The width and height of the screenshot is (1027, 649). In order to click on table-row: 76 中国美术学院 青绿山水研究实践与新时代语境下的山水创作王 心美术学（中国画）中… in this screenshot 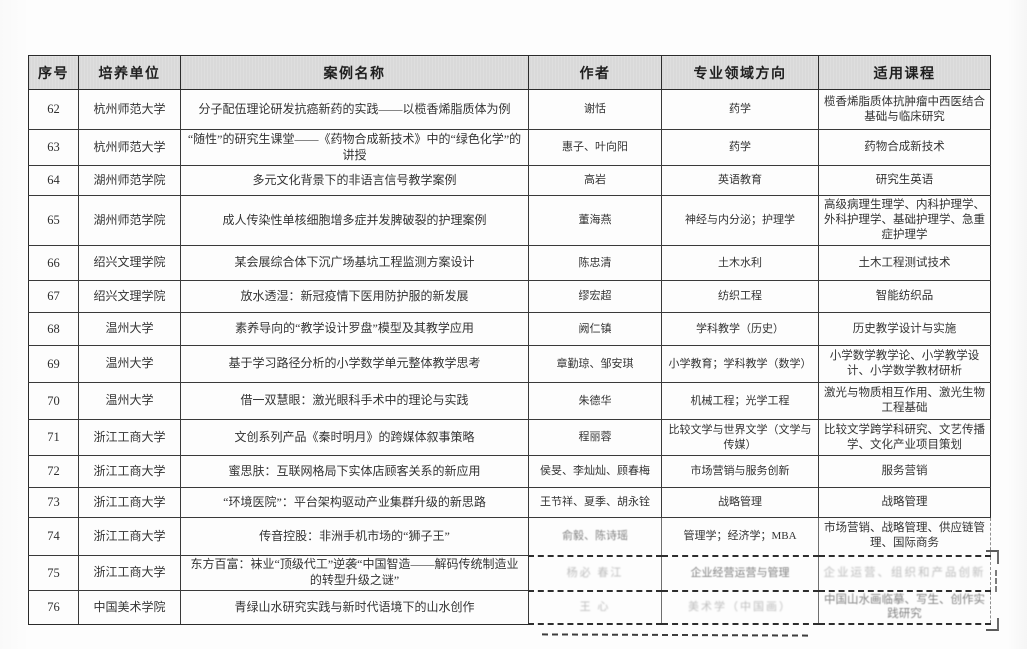, I will do `click(509, 608)`.